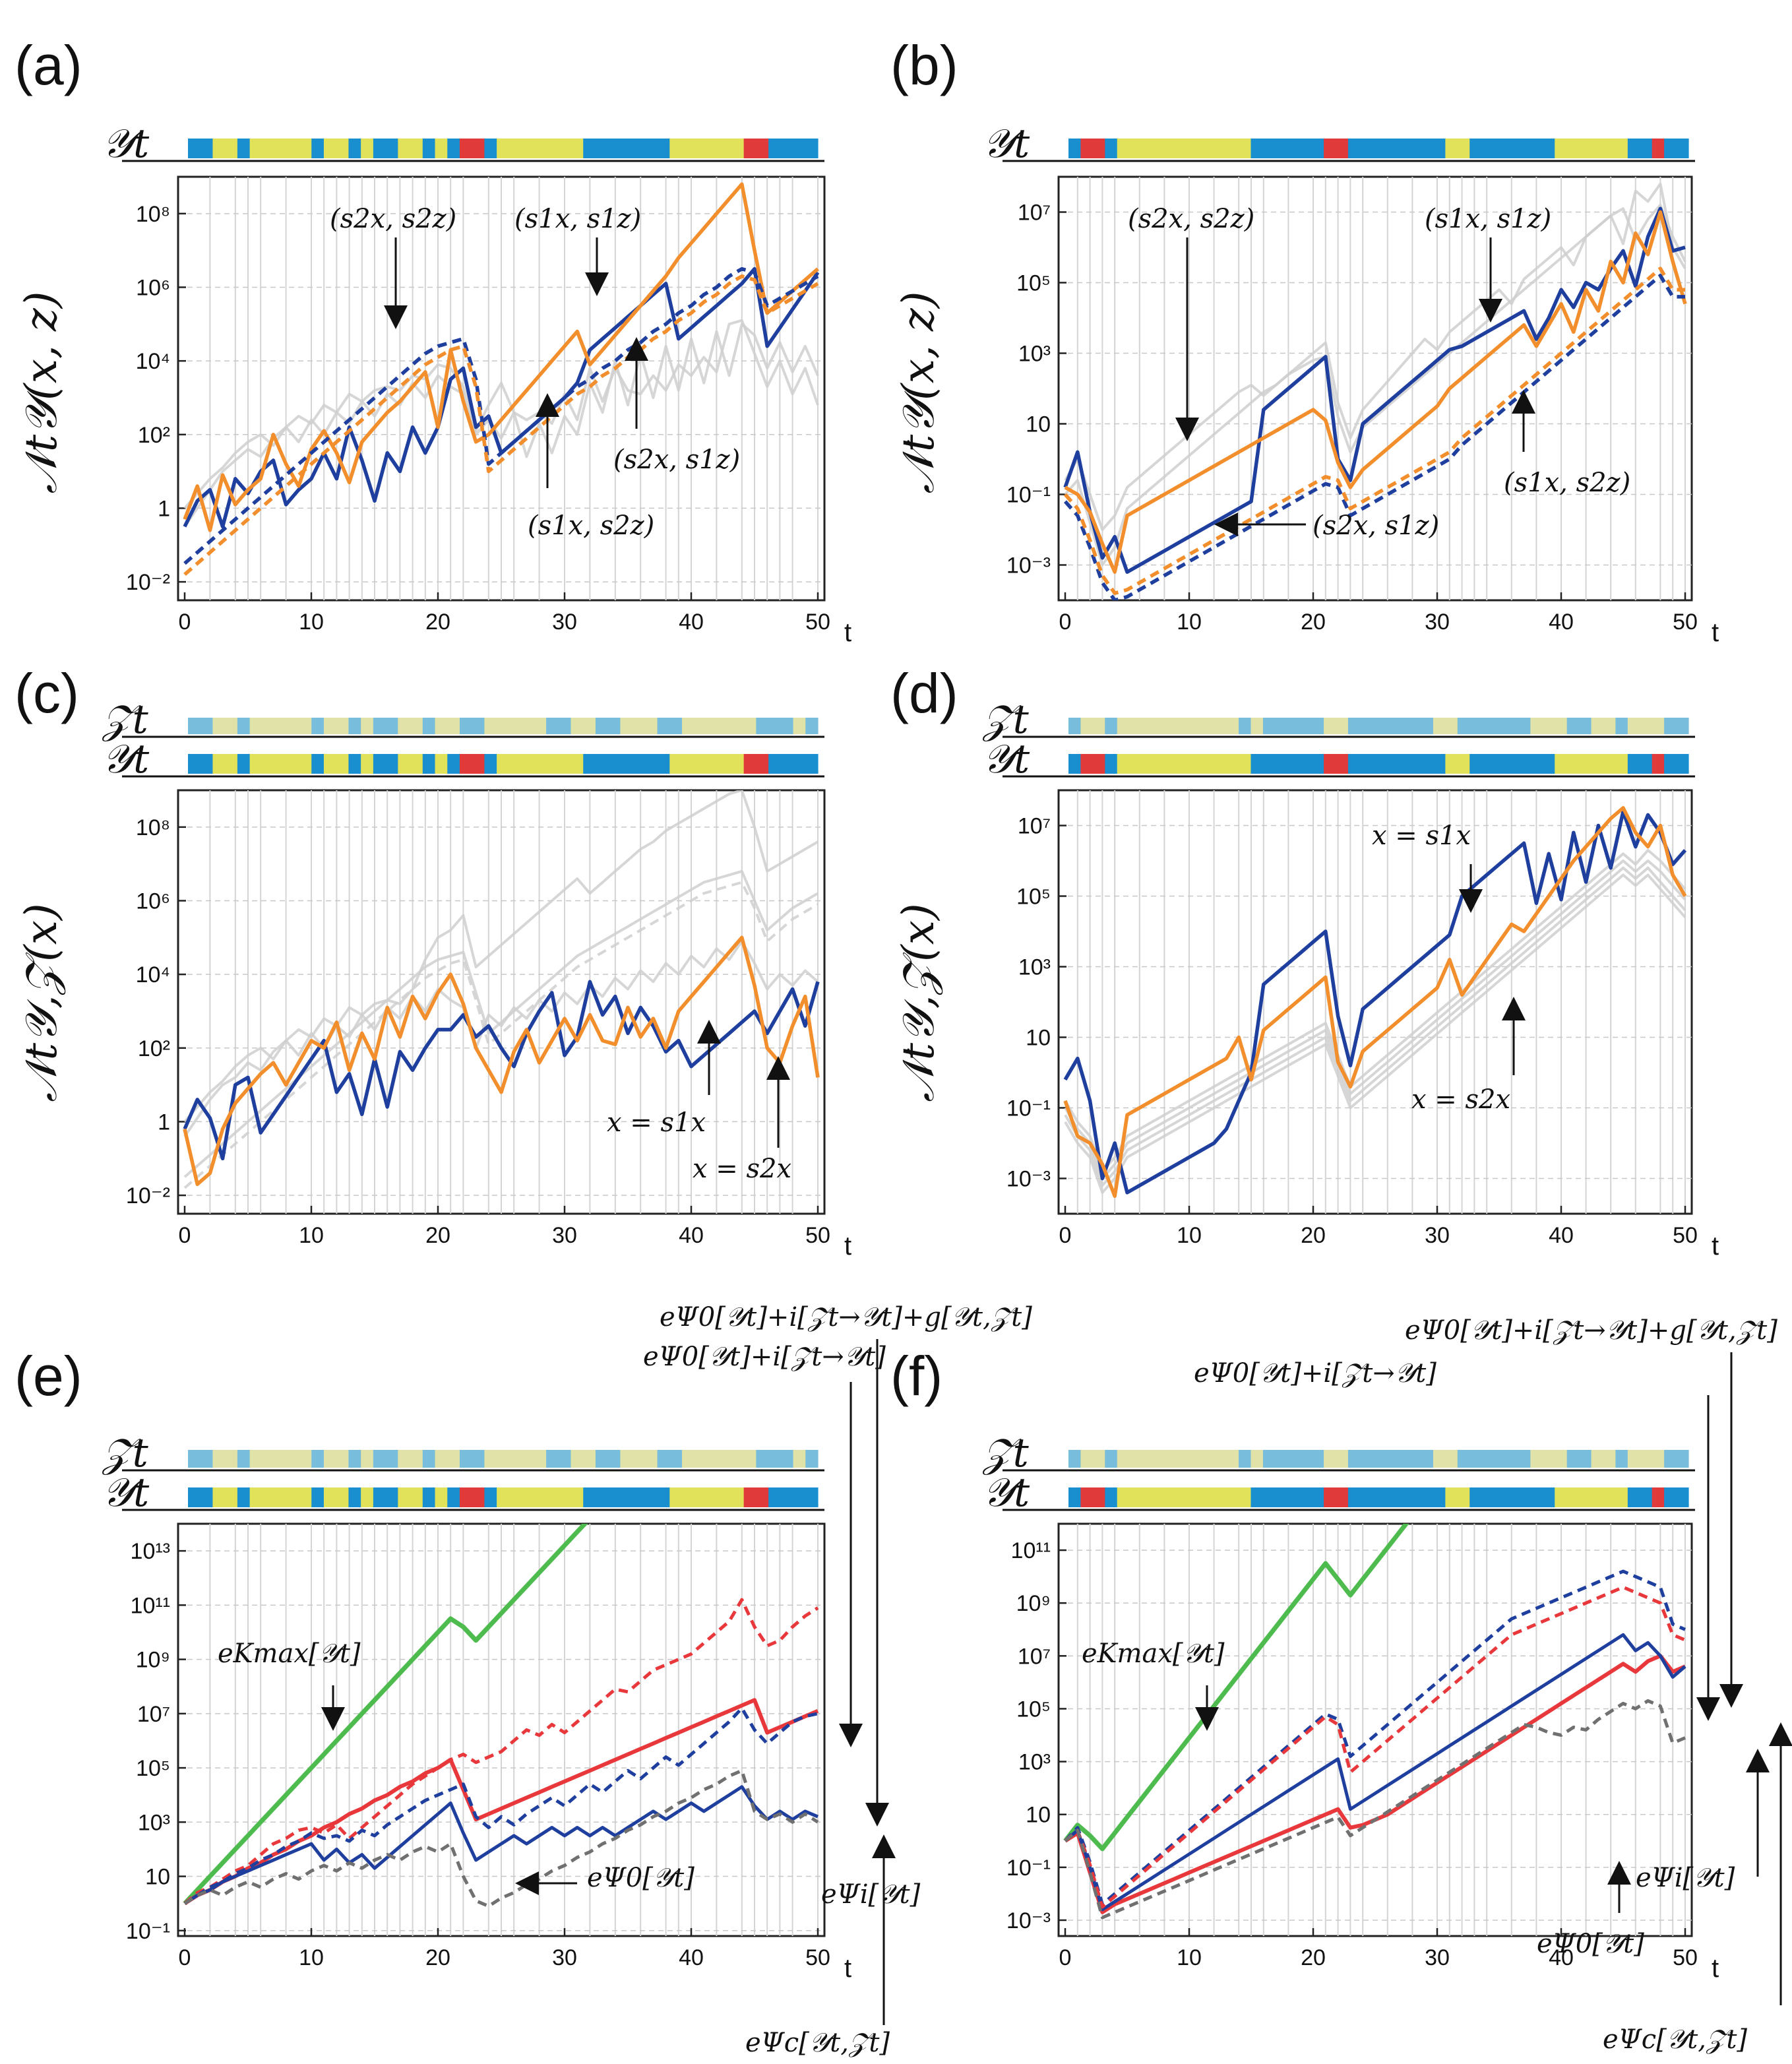  What do you see at coordinates (564, 1235) in the screenshot?
I see `x-tick-label: 30` at bounding box center [564, 1235].